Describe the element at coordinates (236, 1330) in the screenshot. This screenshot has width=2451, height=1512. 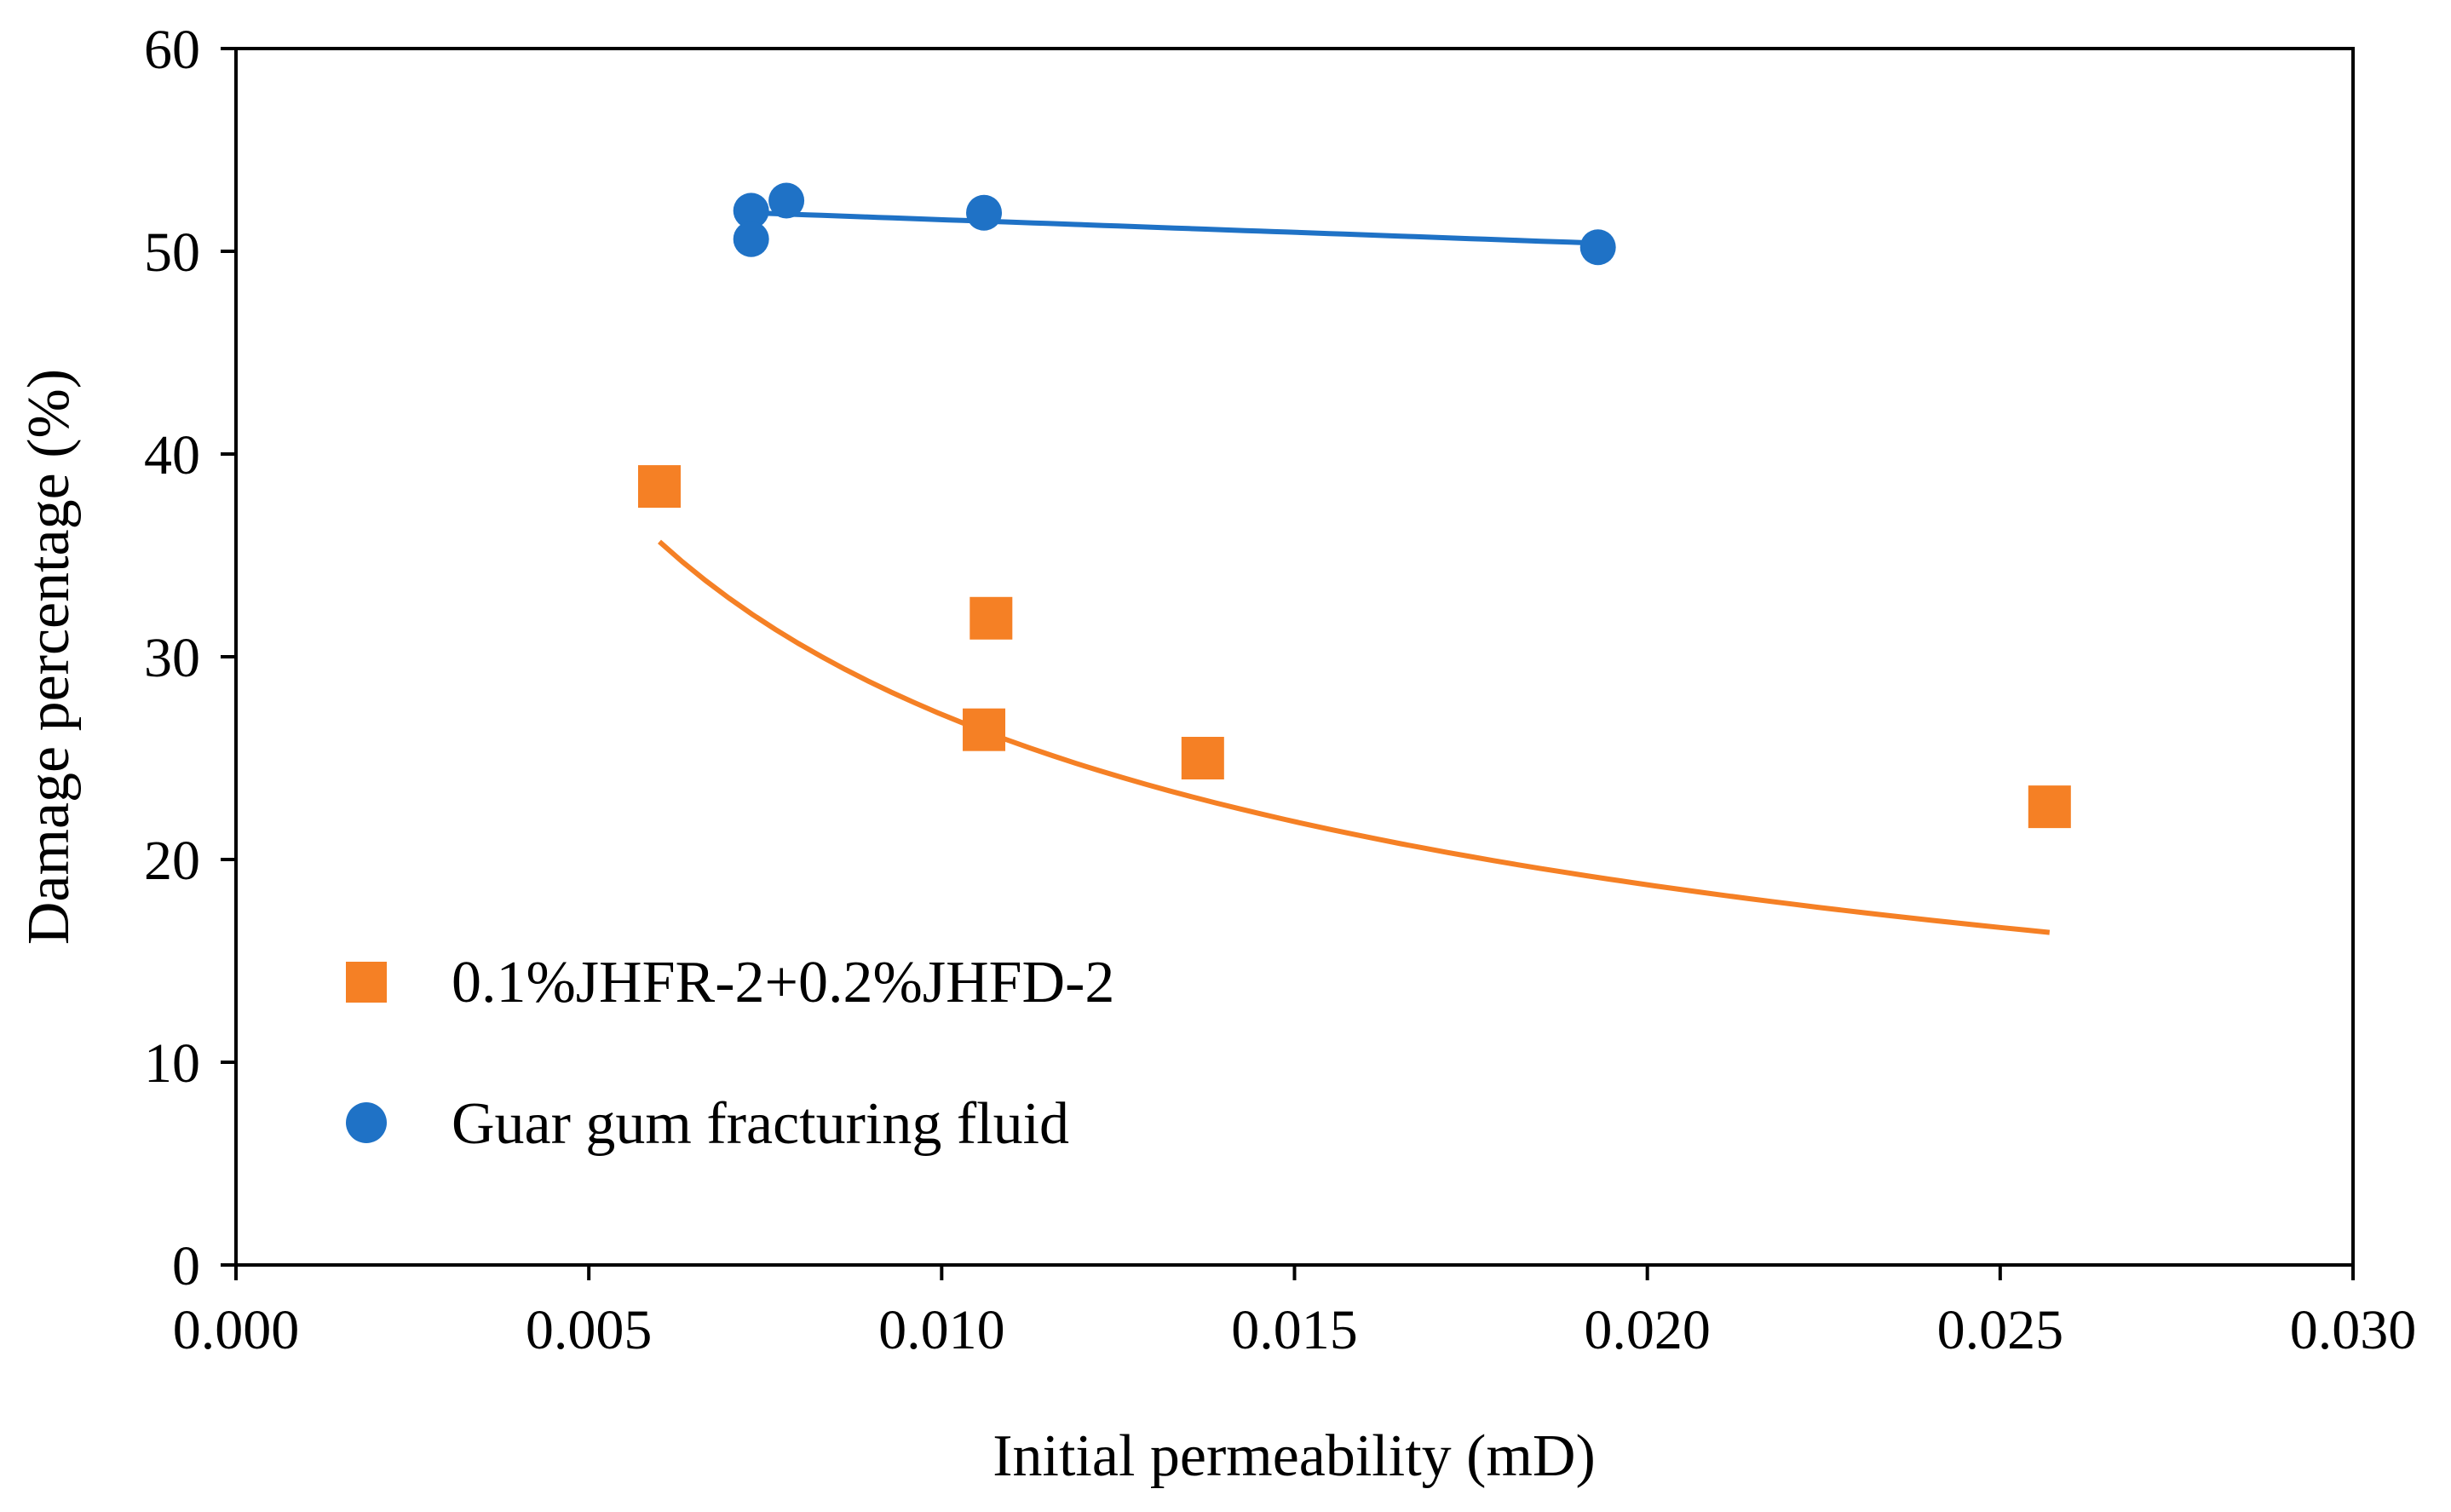
I see `x-tick-label: 0.000` at that location.